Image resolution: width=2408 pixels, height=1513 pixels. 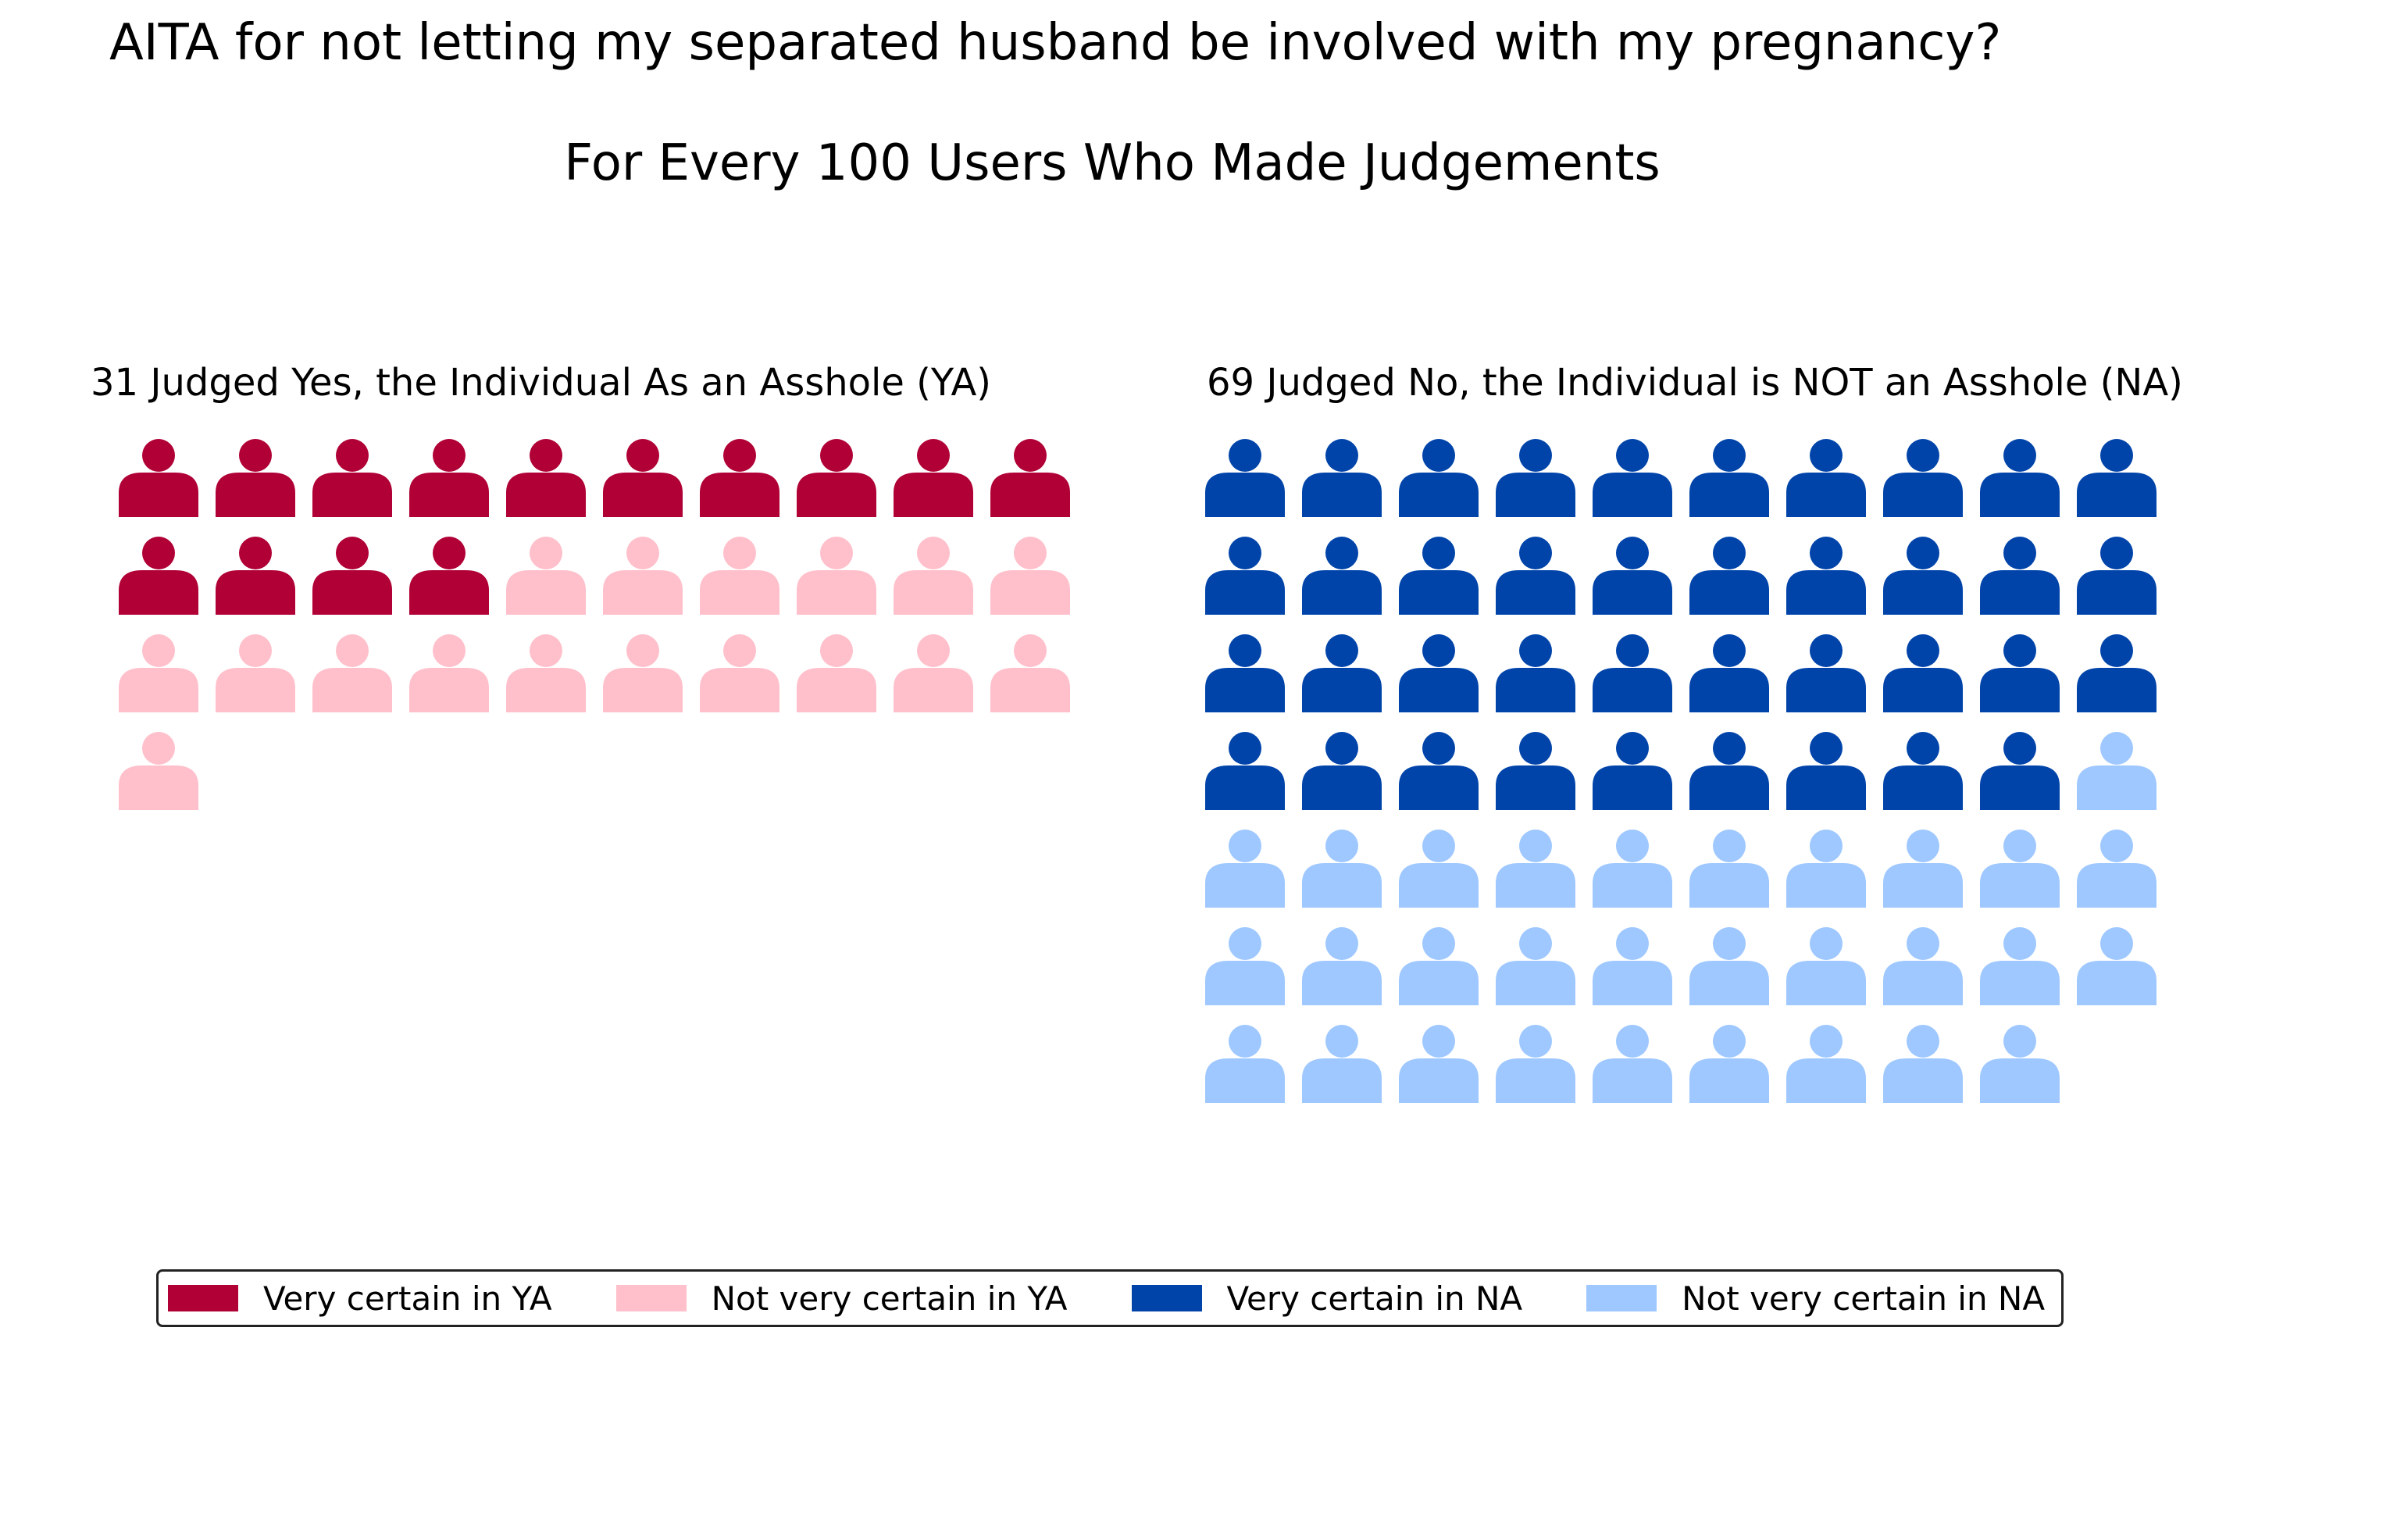 I want to click on legend-item-not-very-certain-ya: Not very certain in YA, so click(x=841, y=1298).